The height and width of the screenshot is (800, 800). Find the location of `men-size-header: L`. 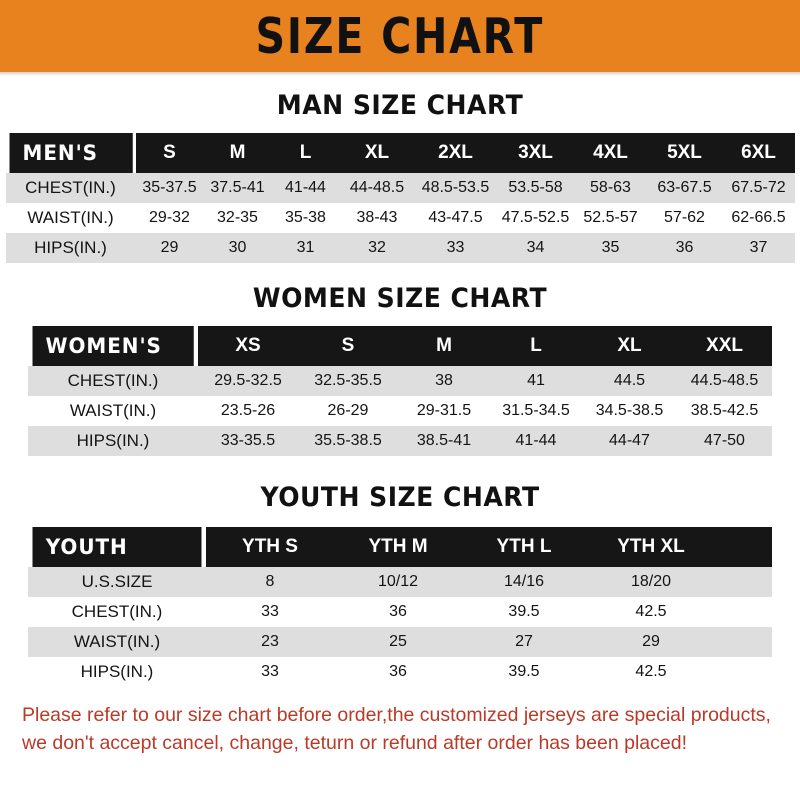

men-size-header: L is located at coordinates (305, 153).